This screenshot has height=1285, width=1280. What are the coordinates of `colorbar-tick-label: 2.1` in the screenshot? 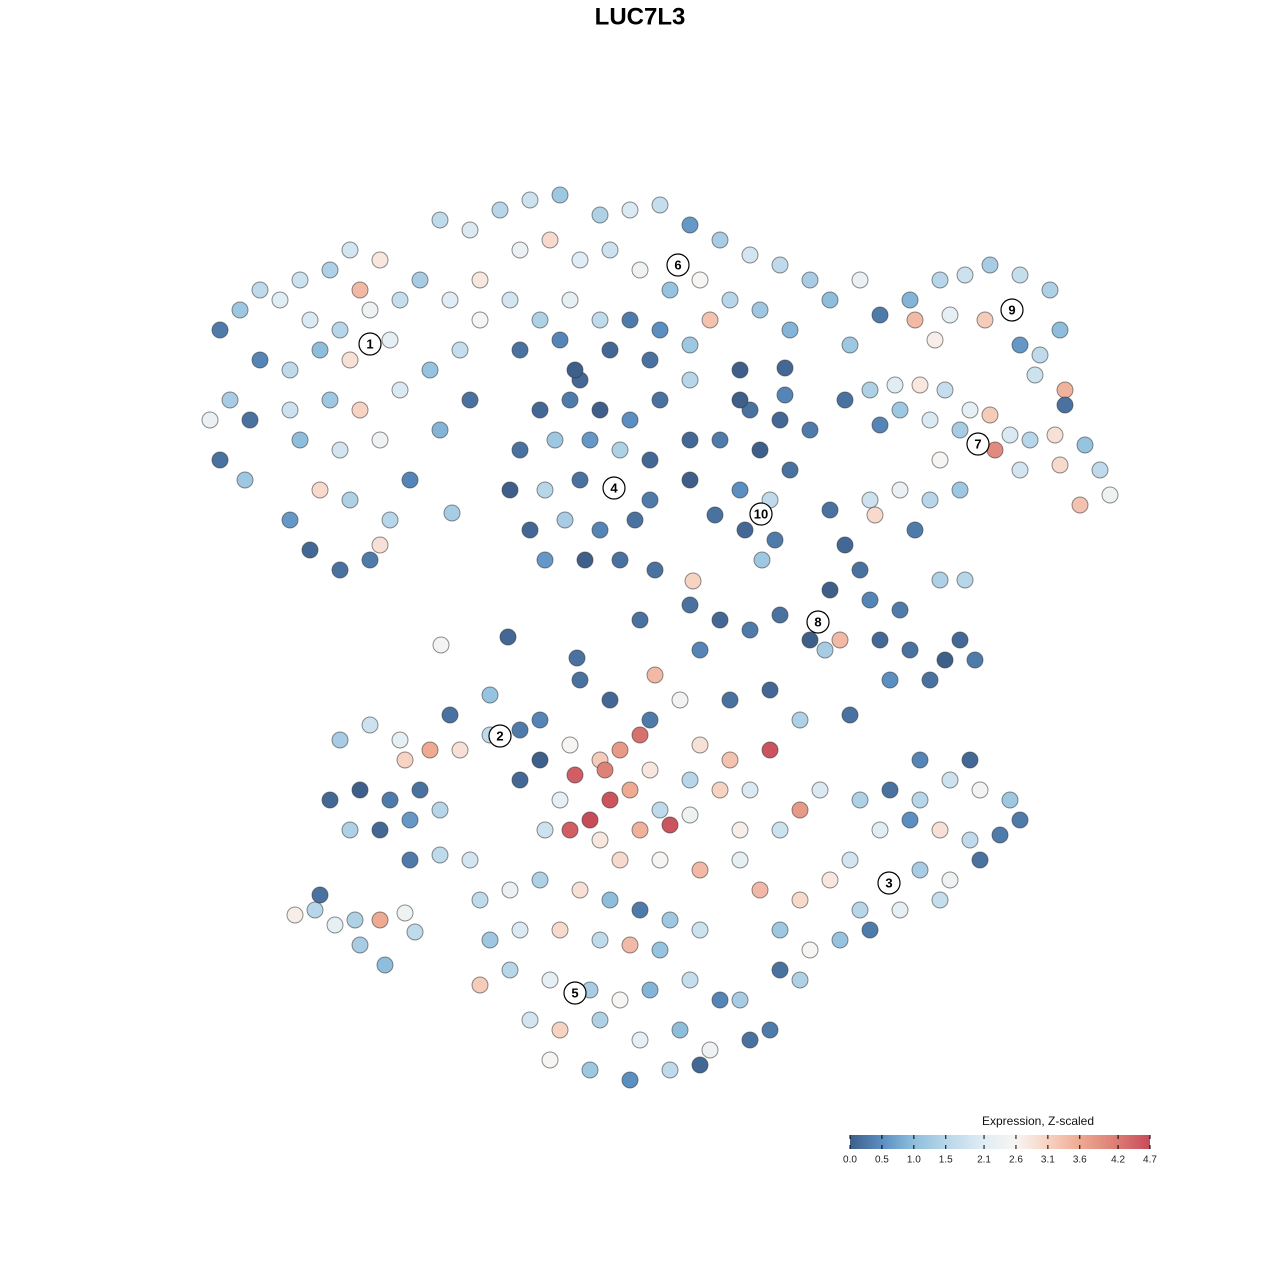 It's located at (984, 1160).